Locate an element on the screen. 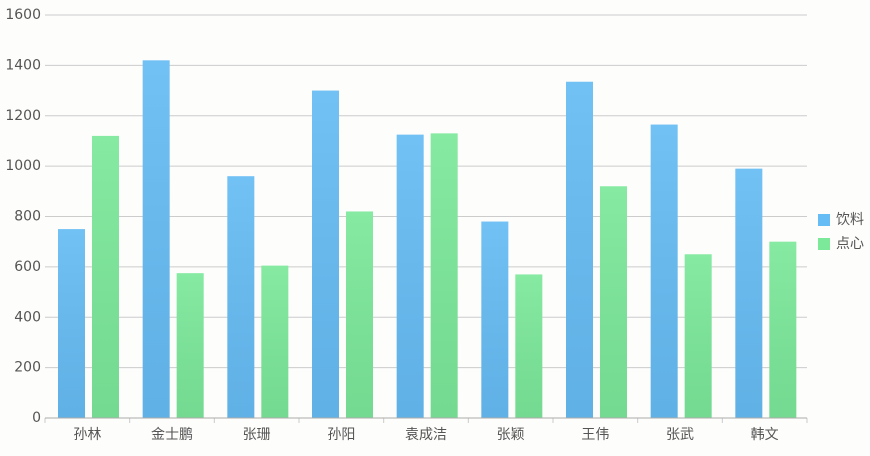 The height and width of the screenshot is (456, 870). y-tick-label: 0 is located at coordinates (36, 418).